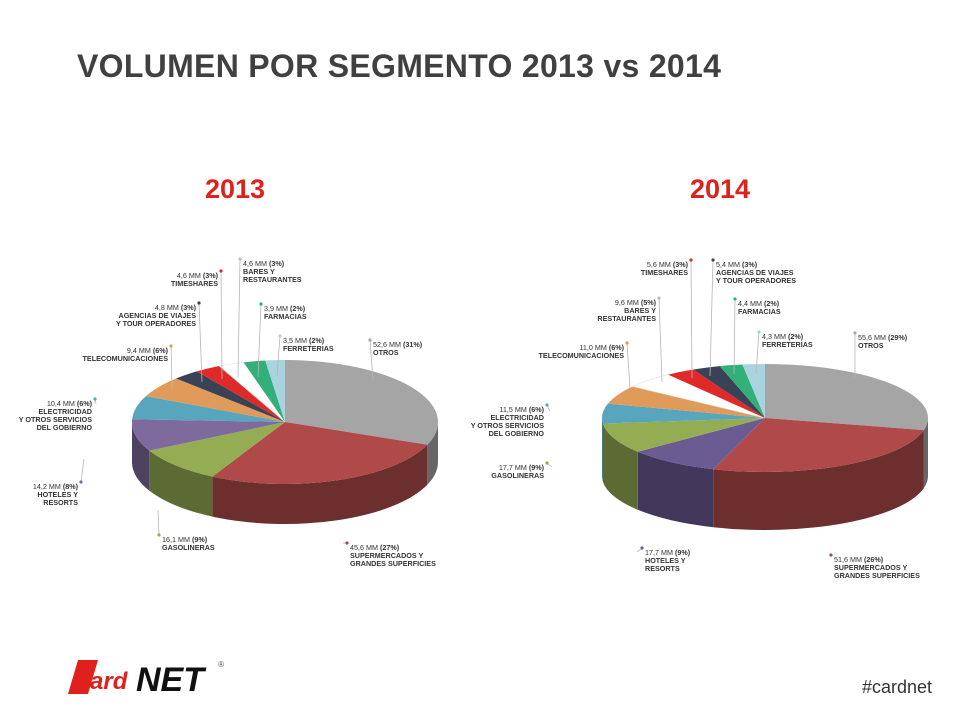 The image size is (960, 720). I want to click on leader-line-farmacias, so click(734, 336).